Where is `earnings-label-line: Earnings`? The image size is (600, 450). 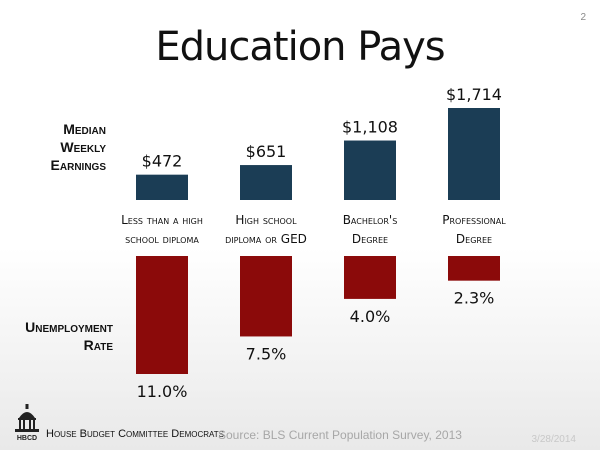
earnings-label-line: Earnings is located at coordinates (78, 165).